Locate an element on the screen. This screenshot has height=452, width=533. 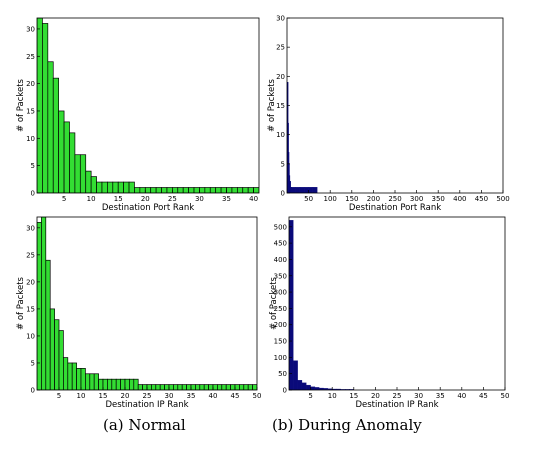
y-tick-label: 150 is located at coordinates (280, 342).